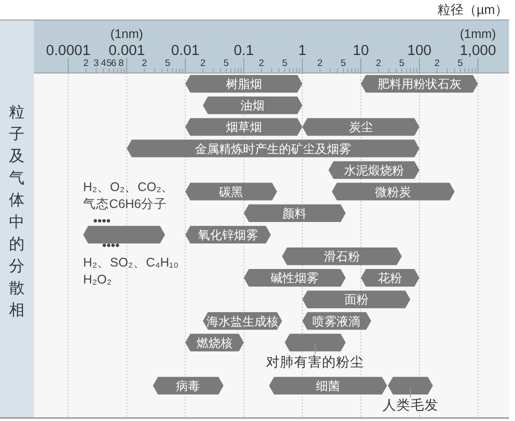 The image size is (515, 421). Describe the element at coordinates (244, 127) in the screenshot. I see `data-label: 烟草烟` at that location.